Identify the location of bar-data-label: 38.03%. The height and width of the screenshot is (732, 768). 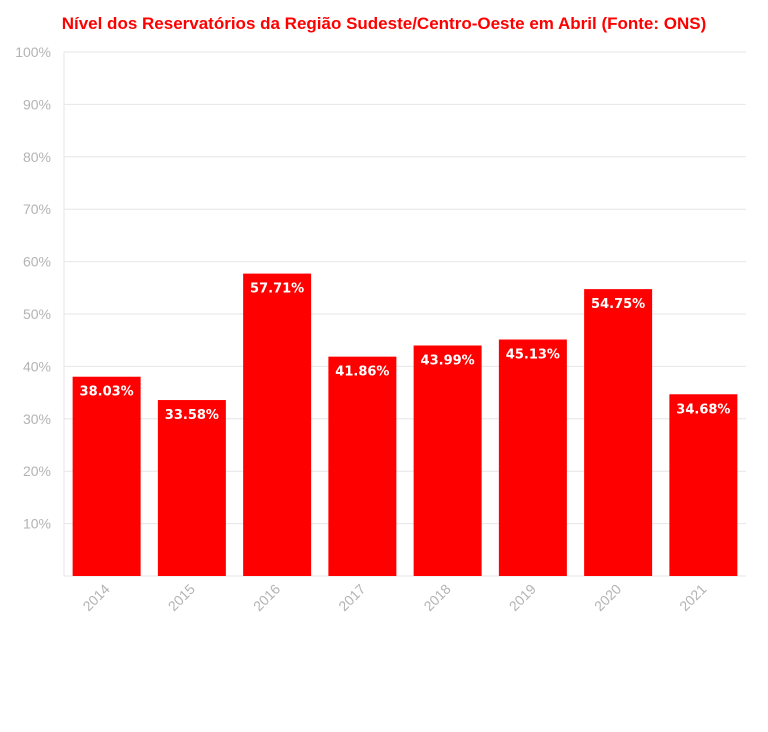
(107, 392).